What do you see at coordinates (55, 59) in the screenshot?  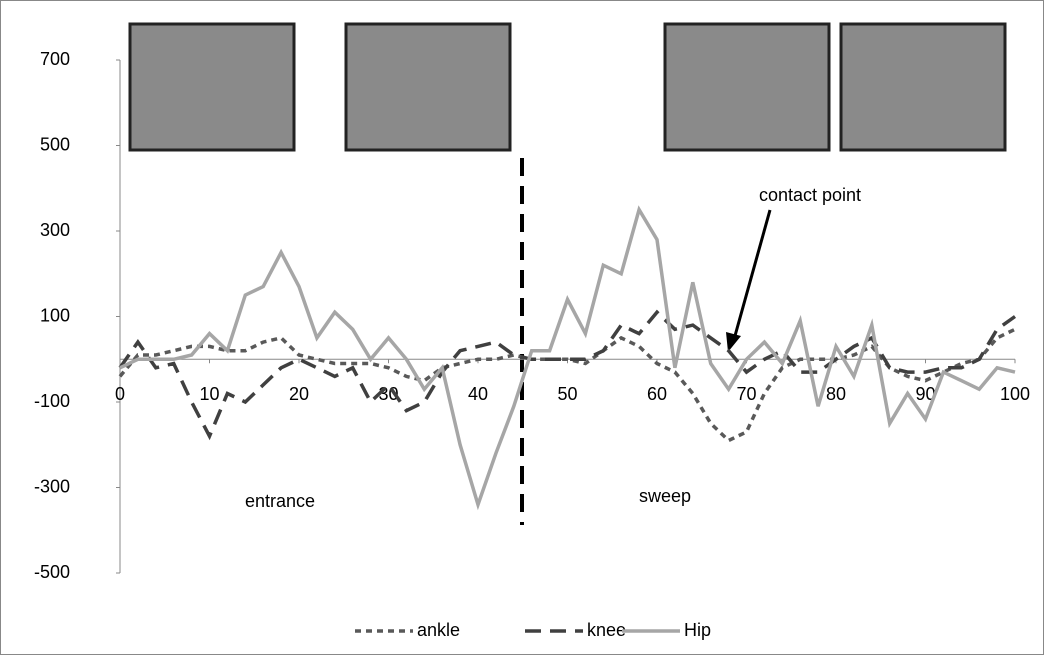 I see `y-tick-label: 700` at bounding box center [55, 59].